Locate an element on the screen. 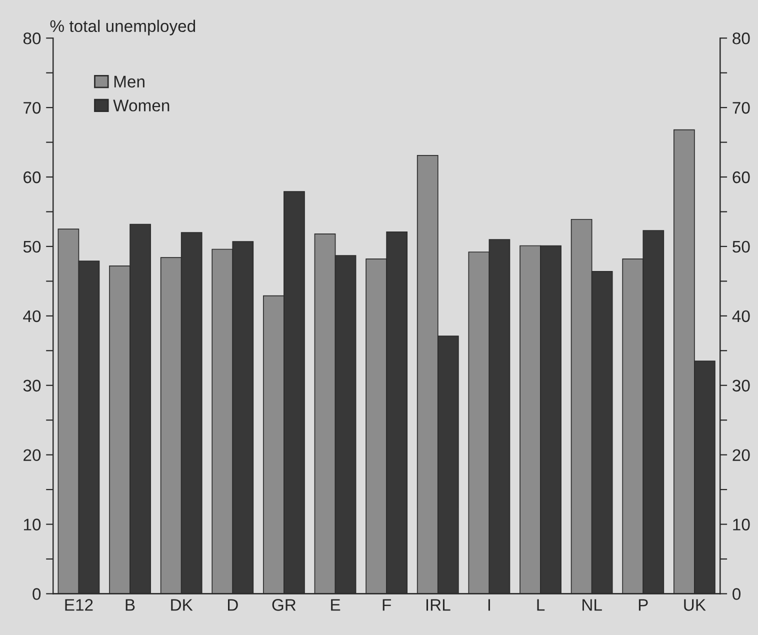 This screenshot has width=758, height=635. x-tick-label: IRL is located at coordinates (438, 605).